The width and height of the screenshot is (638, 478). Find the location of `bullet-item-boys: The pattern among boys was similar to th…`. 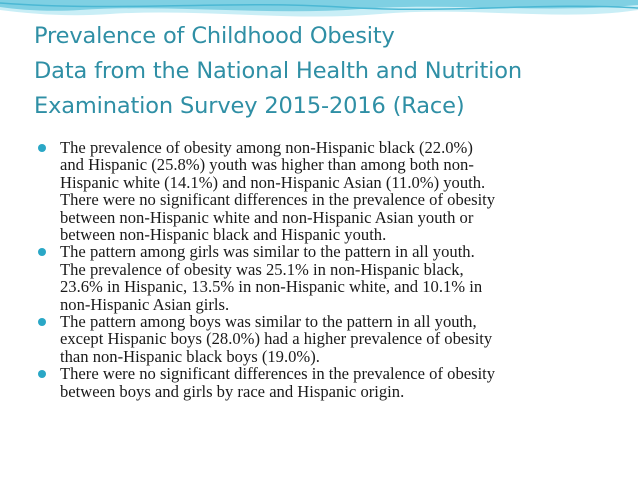

bullet-item-boys: The pattern among boys was similar to th… is located at coordinates (323, 339).